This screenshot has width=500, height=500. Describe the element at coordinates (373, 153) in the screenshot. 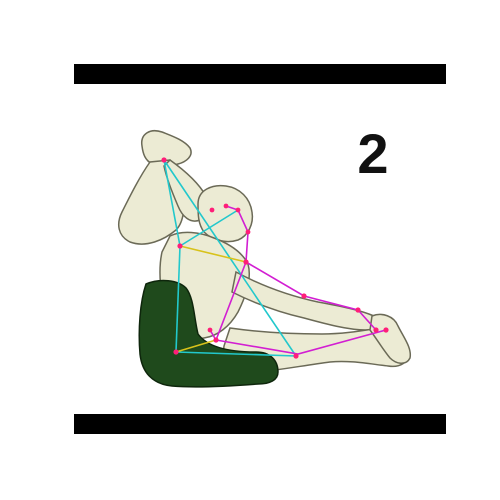

I see `pose-number-label: 2` at that location.